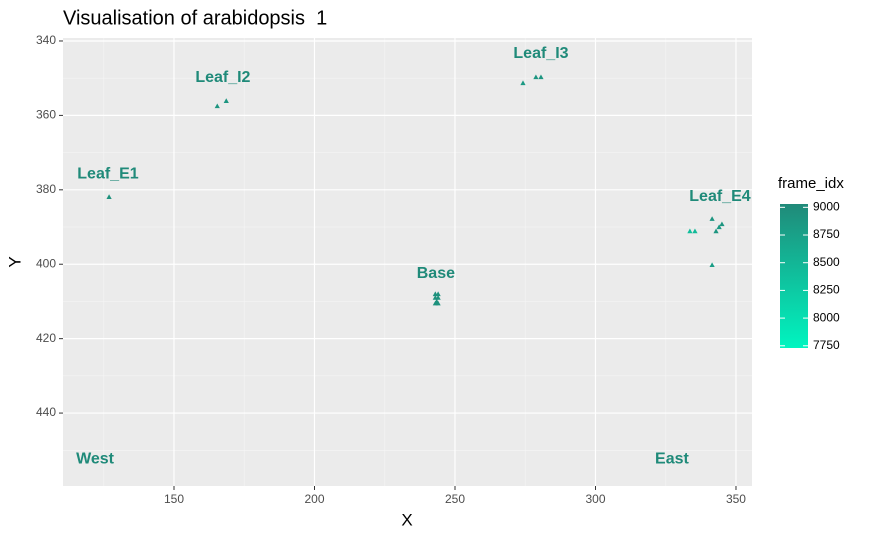  I want to click on colorbar-label: 8500, so click(826, 262).